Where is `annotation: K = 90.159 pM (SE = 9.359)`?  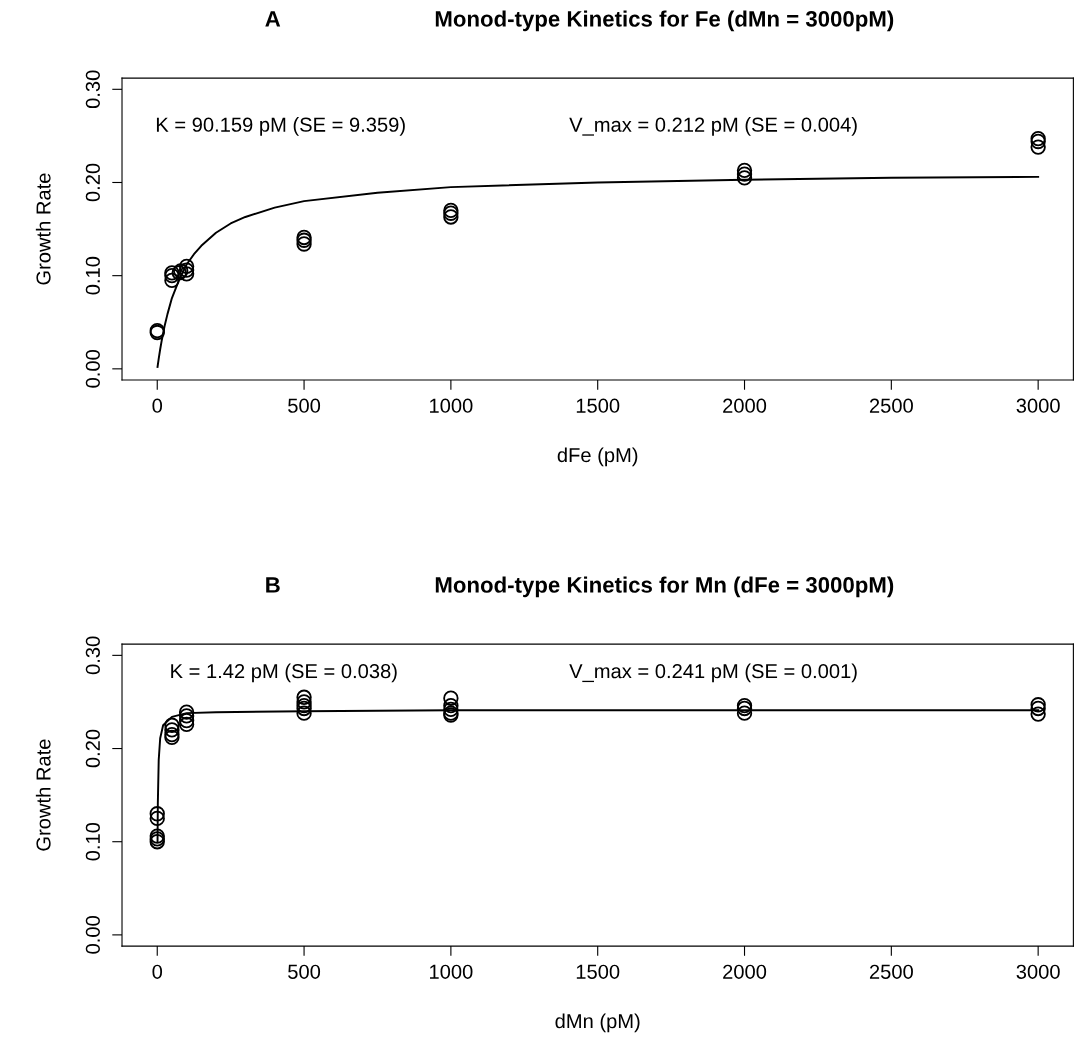 annotation: K = 90.159 pM (SE = 9.359) is located at coordinates (280, 126).